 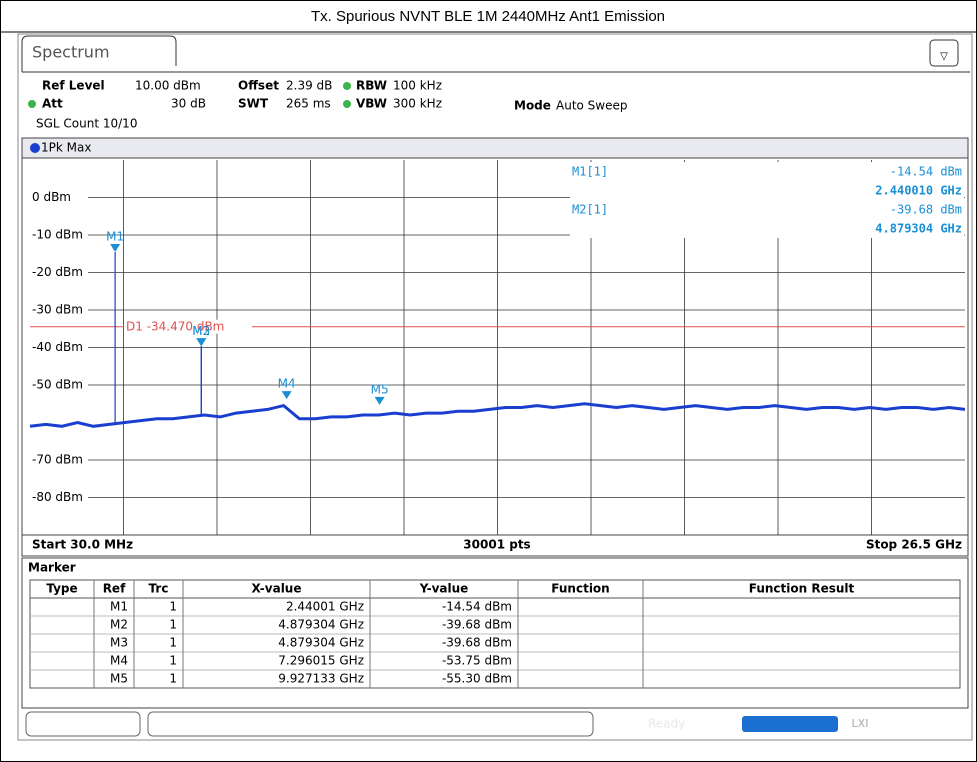 I want to click on table-header: Trc, so click(x=159, y=589).